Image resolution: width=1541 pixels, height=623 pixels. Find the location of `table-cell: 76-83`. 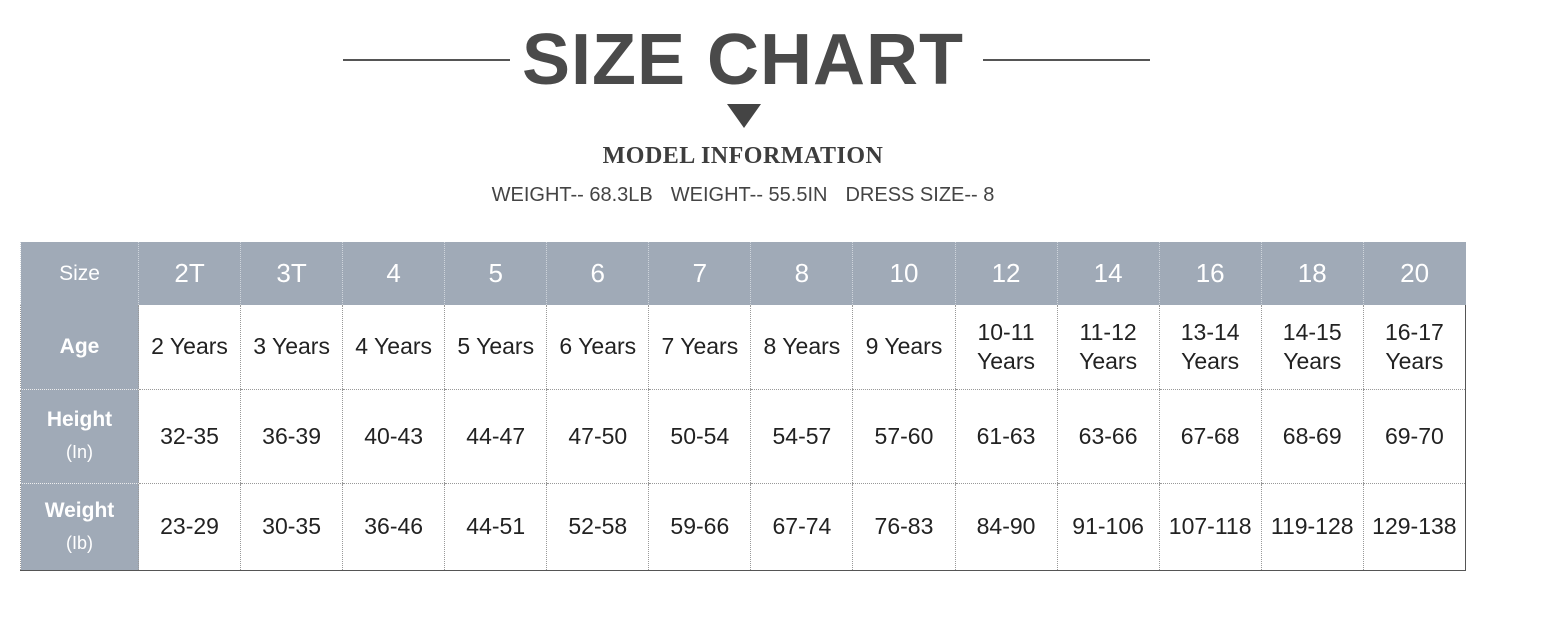

table-cell: 76-83 is located at coordinates (903, 527).